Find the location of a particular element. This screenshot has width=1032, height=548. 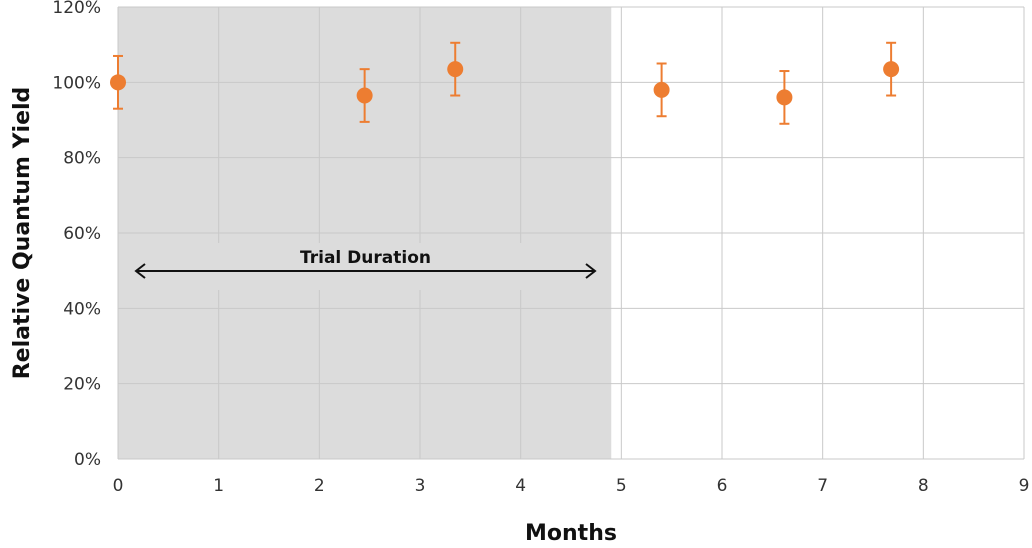

x-axis-title: Months is located at coordinates (571, 533).